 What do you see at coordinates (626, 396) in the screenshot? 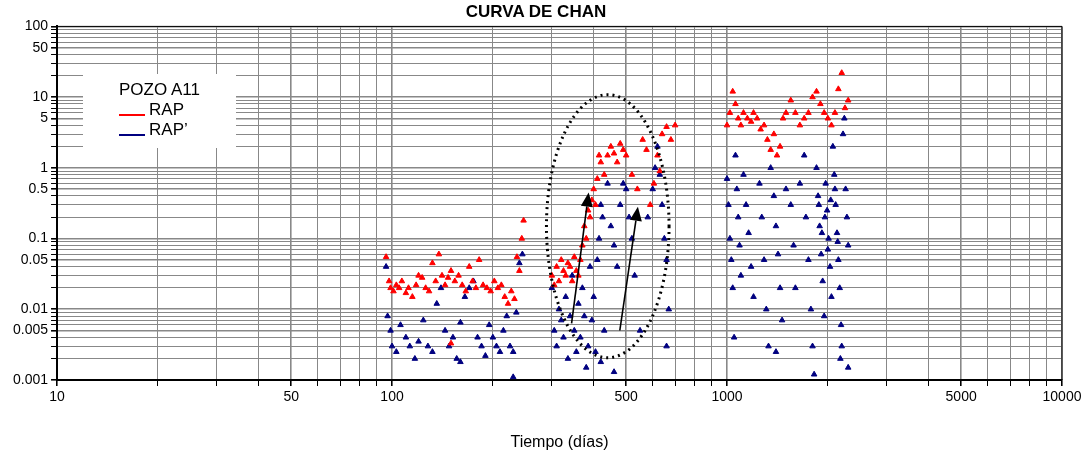
I see `x-tick-label: 500` at bounding box center [626, 396].